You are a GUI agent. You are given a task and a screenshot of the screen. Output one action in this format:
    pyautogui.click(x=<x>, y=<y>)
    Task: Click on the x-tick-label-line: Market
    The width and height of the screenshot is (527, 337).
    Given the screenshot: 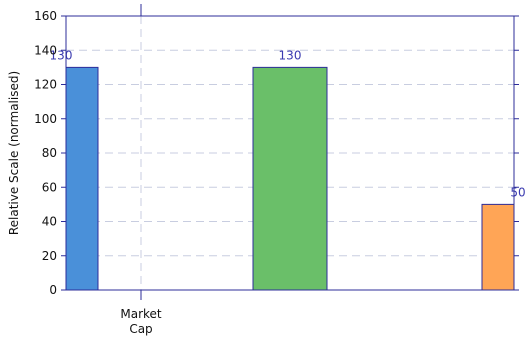 What is the action you would take?
    pyautogui.click(x=141, y=314)
    